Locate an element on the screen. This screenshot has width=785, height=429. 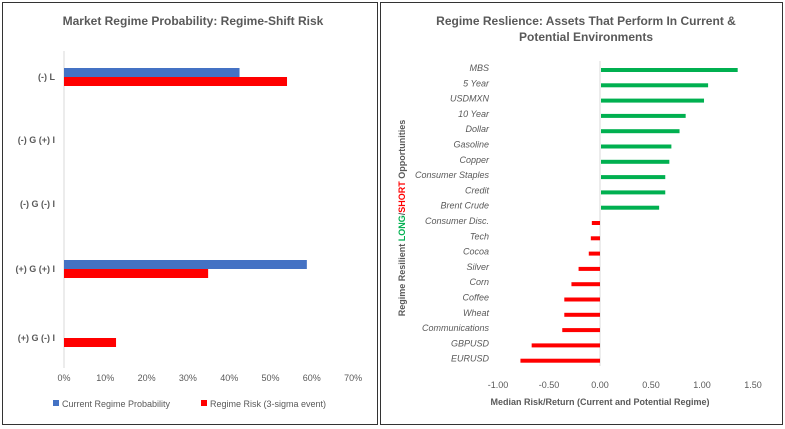
bar-tech is located at coordinates (595, 238).